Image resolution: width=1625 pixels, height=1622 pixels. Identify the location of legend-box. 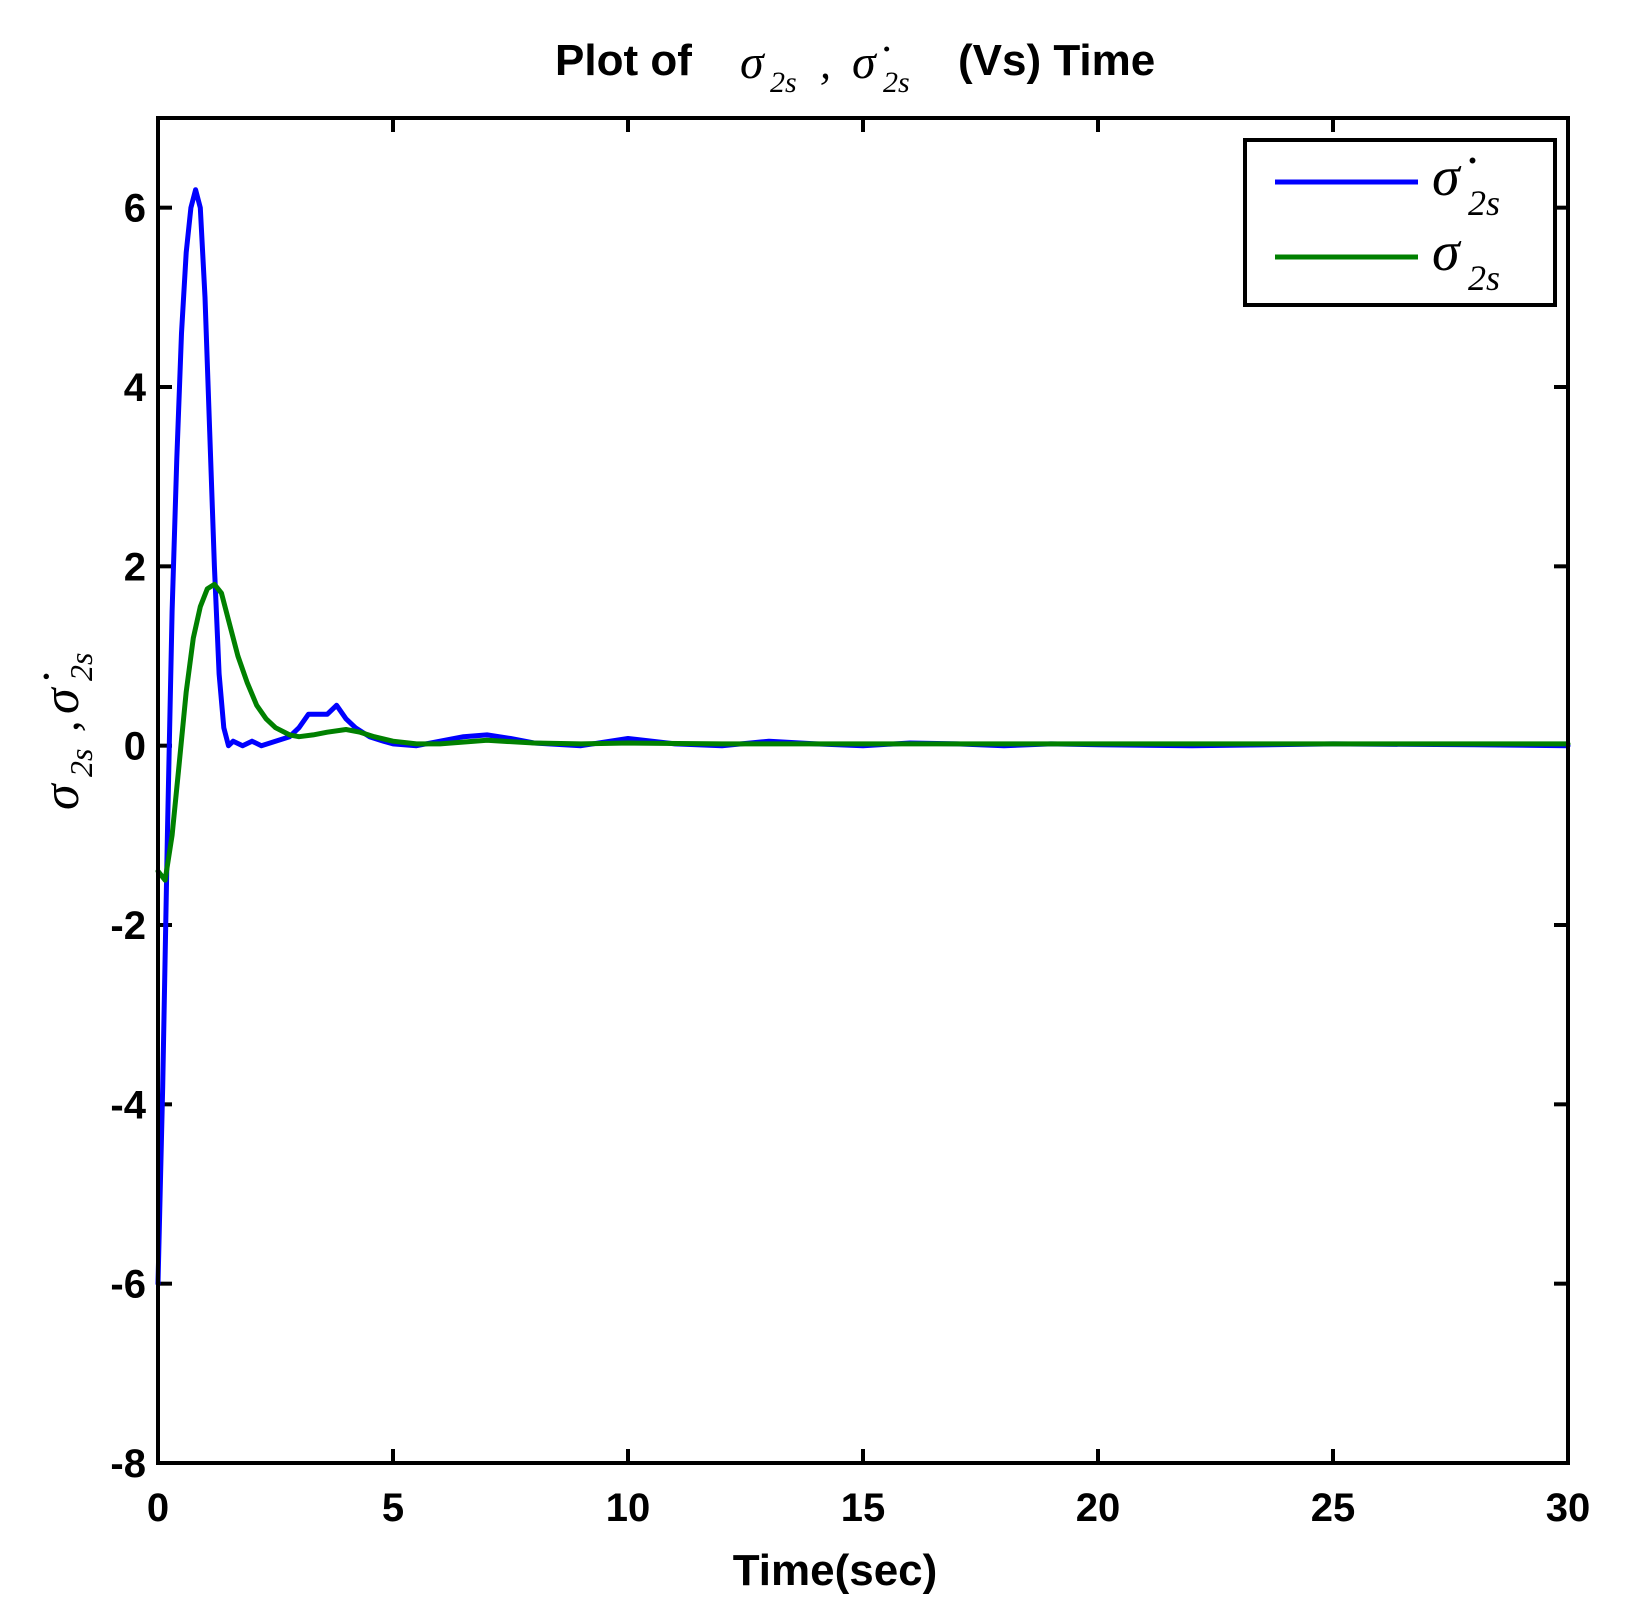
(1400, 222).